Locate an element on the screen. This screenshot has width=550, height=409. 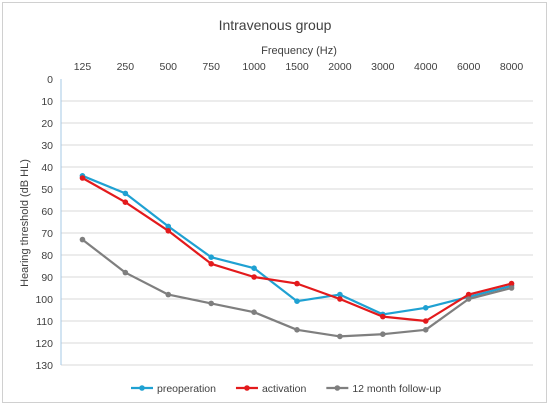
legend: preoperation activation 12 month follow-up is located at coordinates (286, 389).